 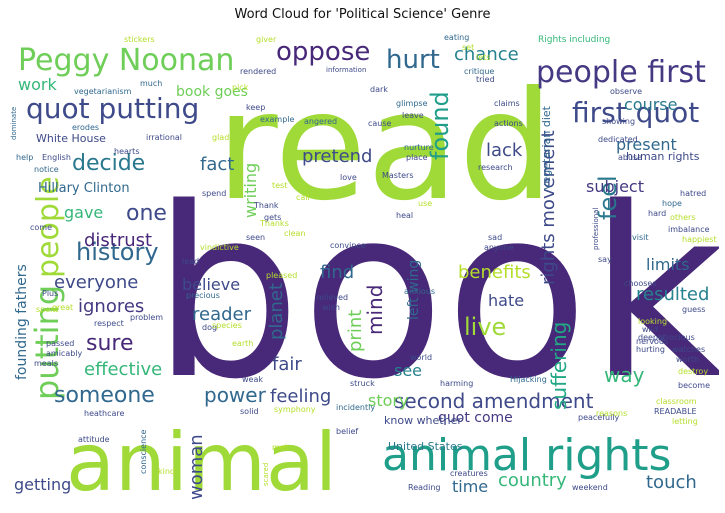 I want to click on word-quot-come: quot come, so click(x=475, y=418).